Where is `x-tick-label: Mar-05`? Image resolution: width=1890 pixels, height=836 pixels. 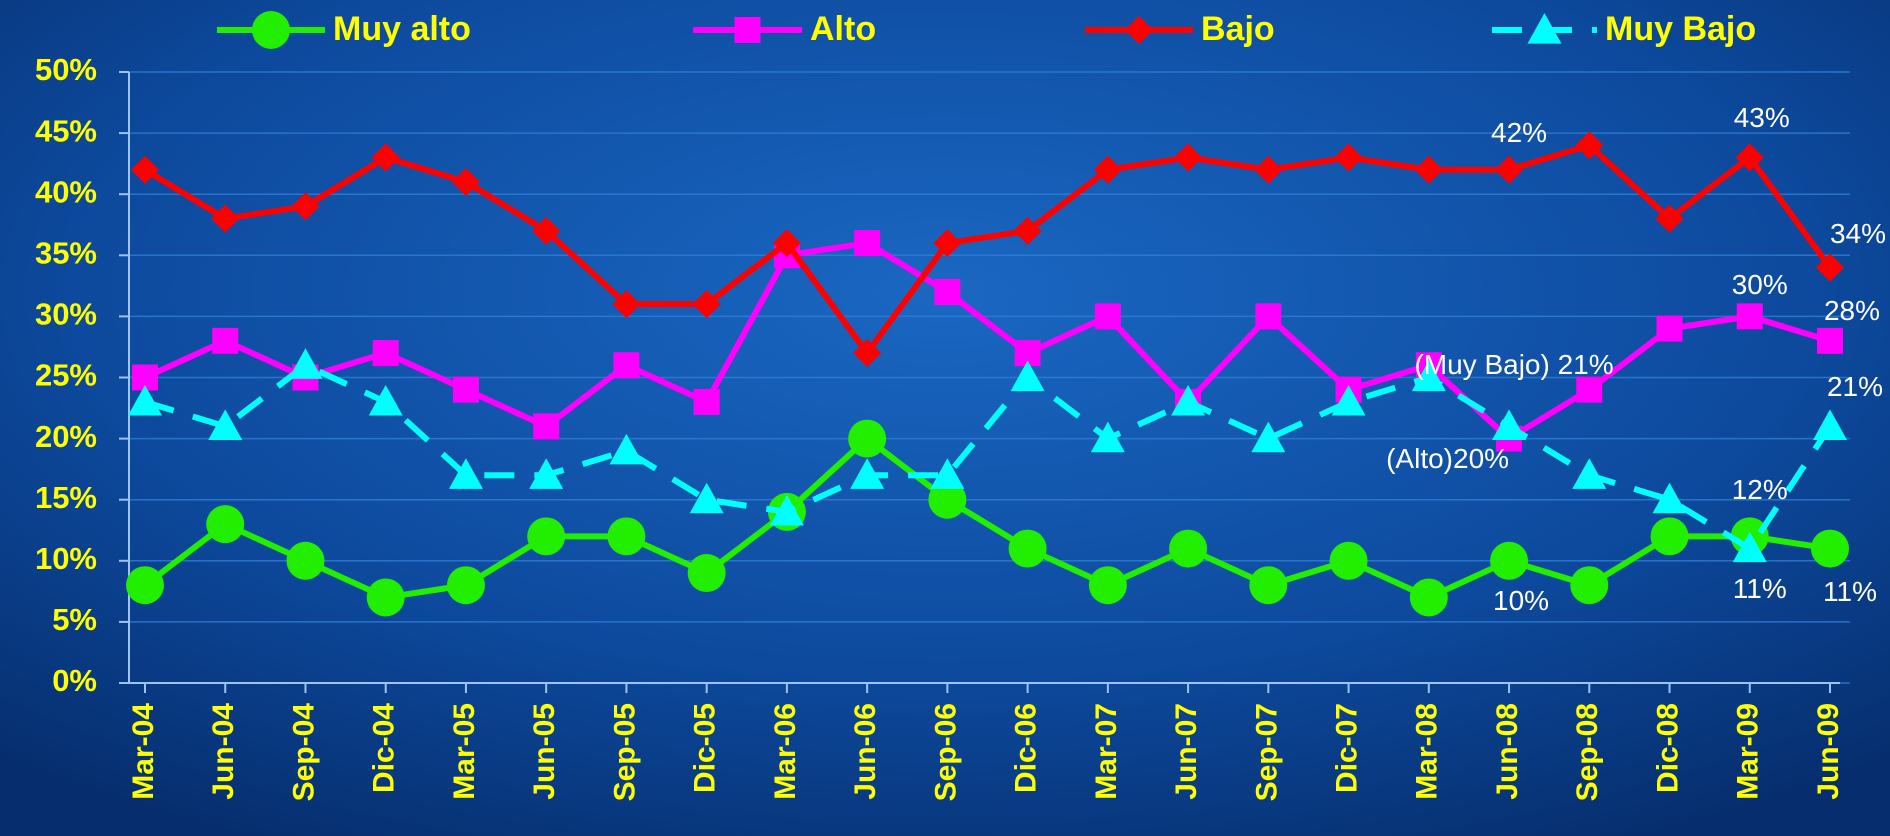 x-tick-label: Mar-05 is located at coordinates (464, 751).